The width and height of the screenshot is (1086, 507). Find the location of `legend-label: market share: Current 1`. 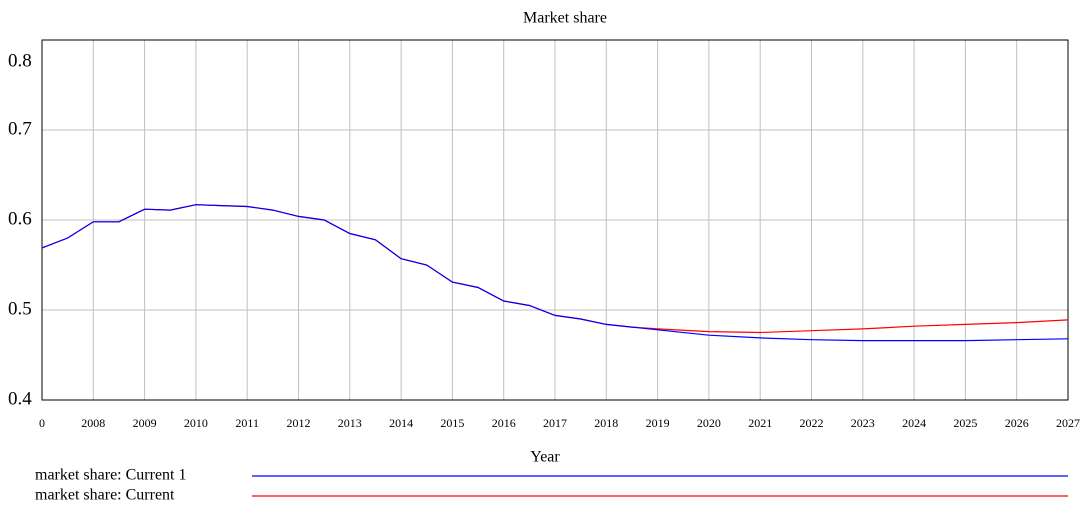

legend-label: market share: Current 1 is located at coordinates (111, 475).